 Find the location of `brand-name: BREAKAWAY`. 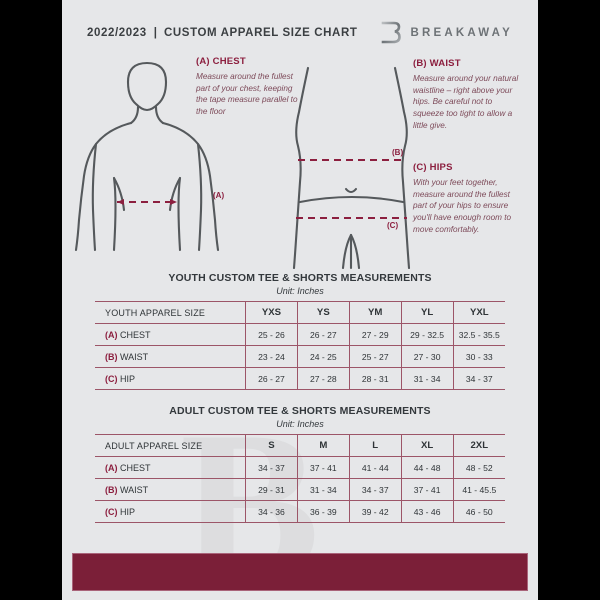

brand-name: BREAKAWAY is located at coordinates (461, 33).